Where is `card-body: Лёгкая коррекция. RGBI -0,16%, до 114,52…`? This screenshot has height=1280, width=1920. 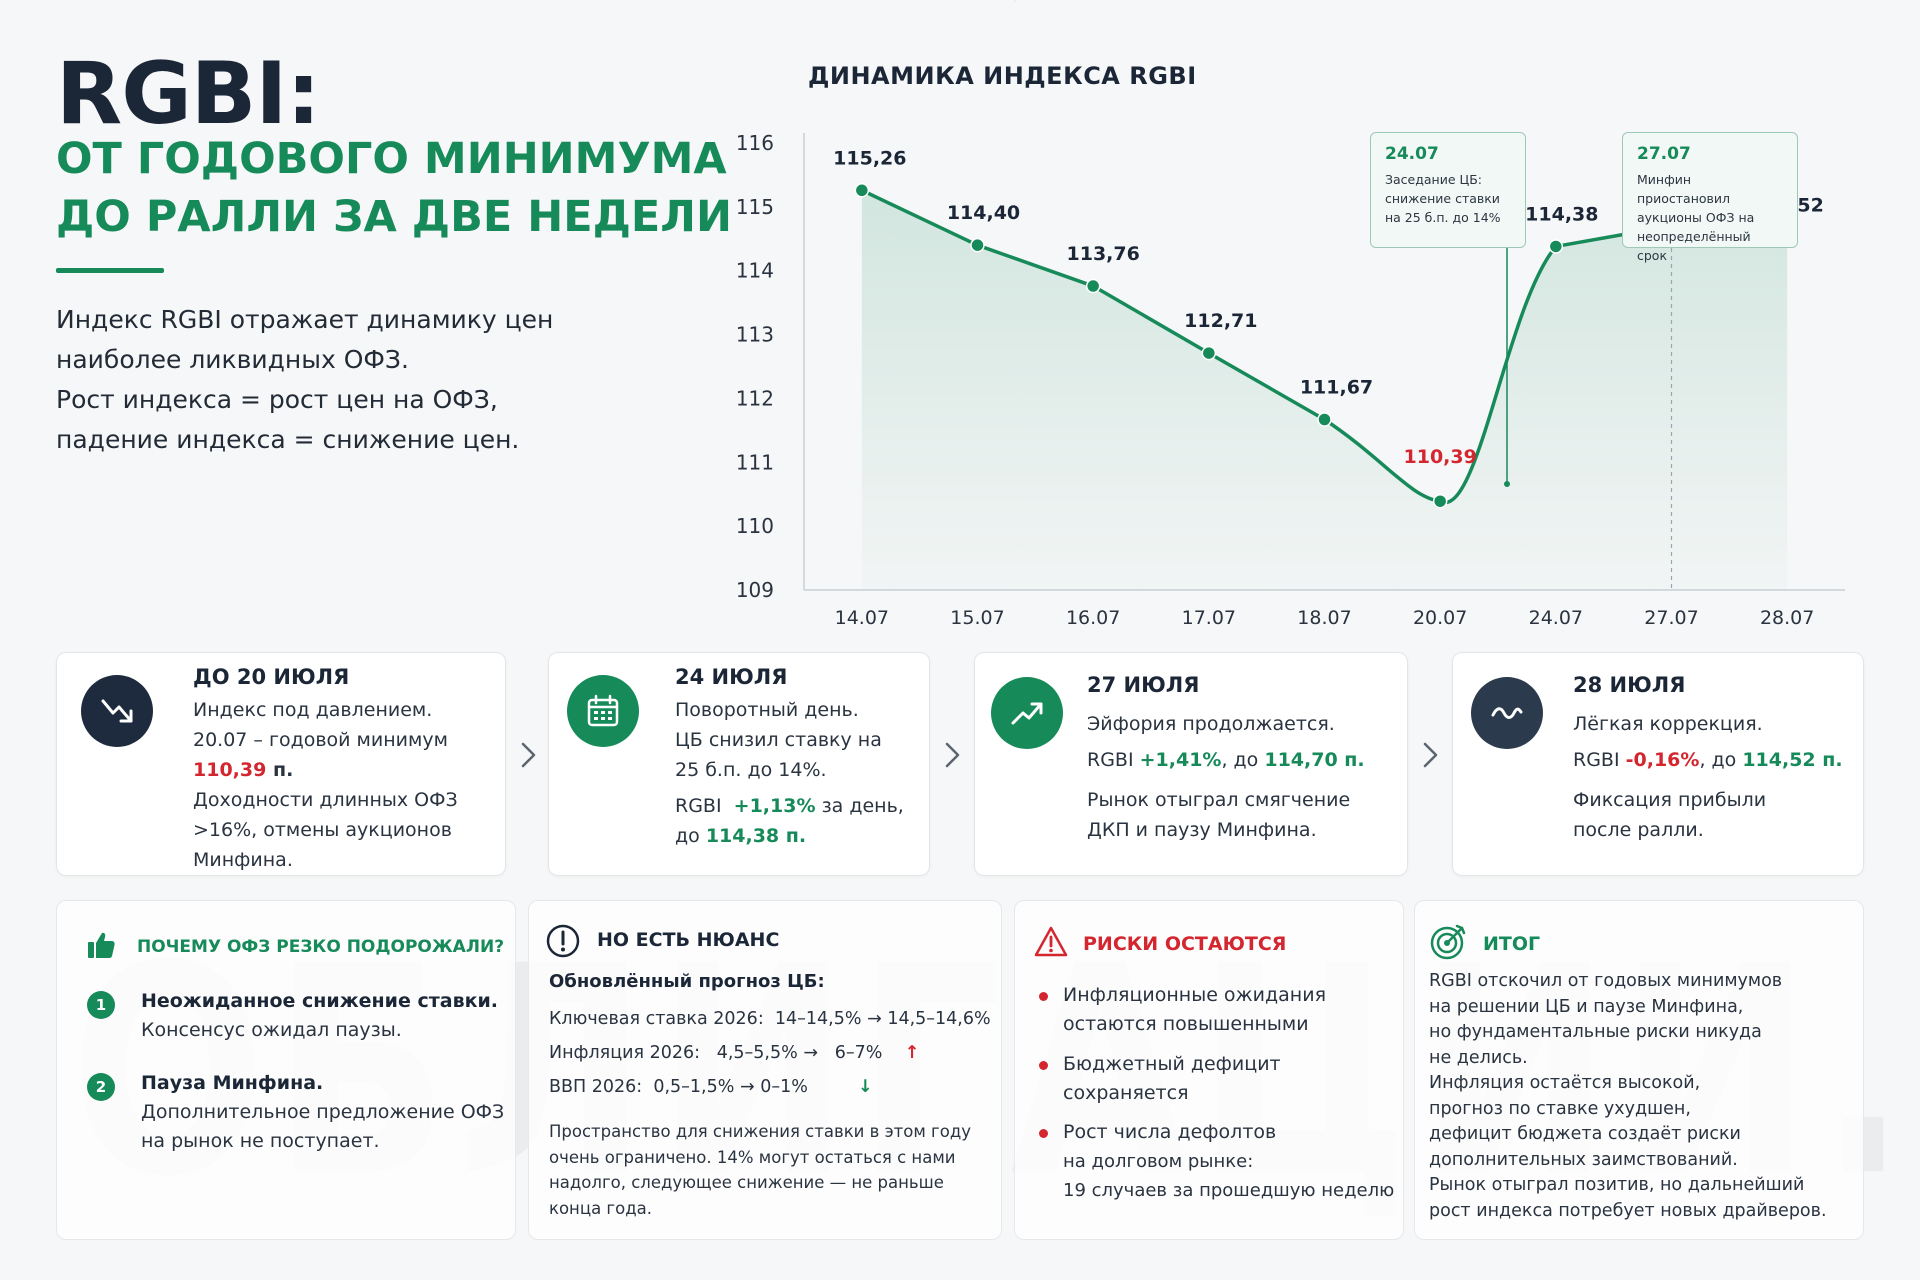 card-body: Лёгкая коррекция. RGBI -0,16%, до 114,52… is located at coordinates (1715, 777).